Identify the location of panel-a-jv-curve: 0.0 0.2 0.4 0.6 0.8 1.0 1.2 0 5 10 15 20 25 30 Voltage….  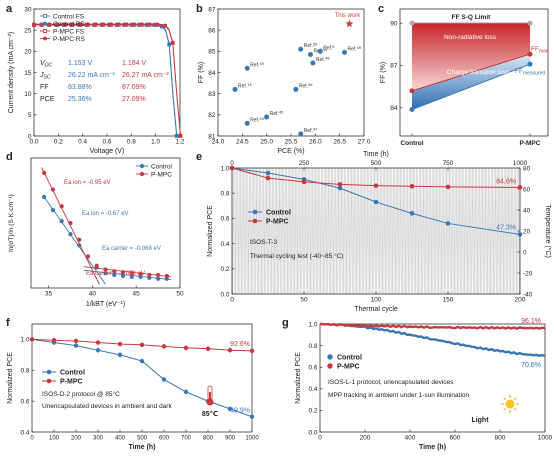
(96, 80).